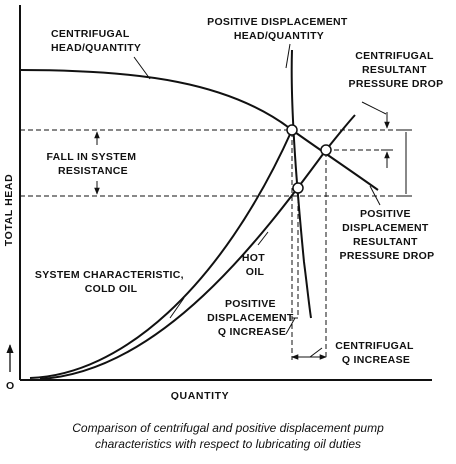 The image size is (456, 464). What do you see at coordinates (374, 108) in the screenshot?
I see `leader-centrifugal-drop` at bounding box center [374, 108].